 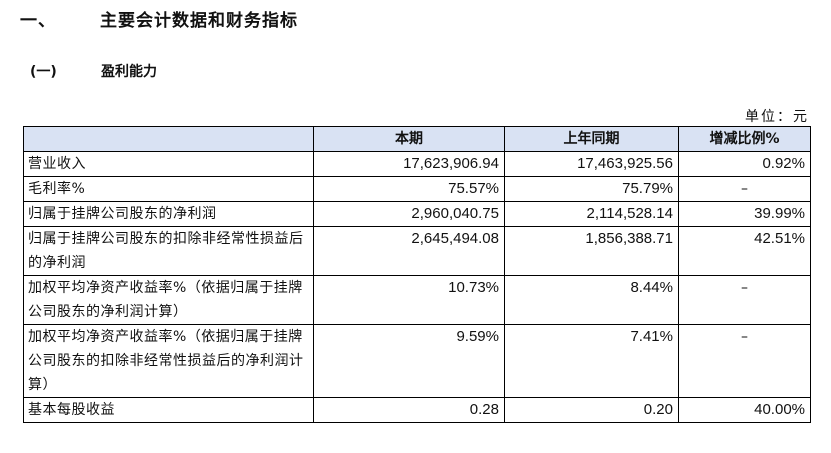 What do you see at coordinates (129, 72) in the screenshot?
I see `subsection-title: 盈利能力` at bounding box center [129, 72].